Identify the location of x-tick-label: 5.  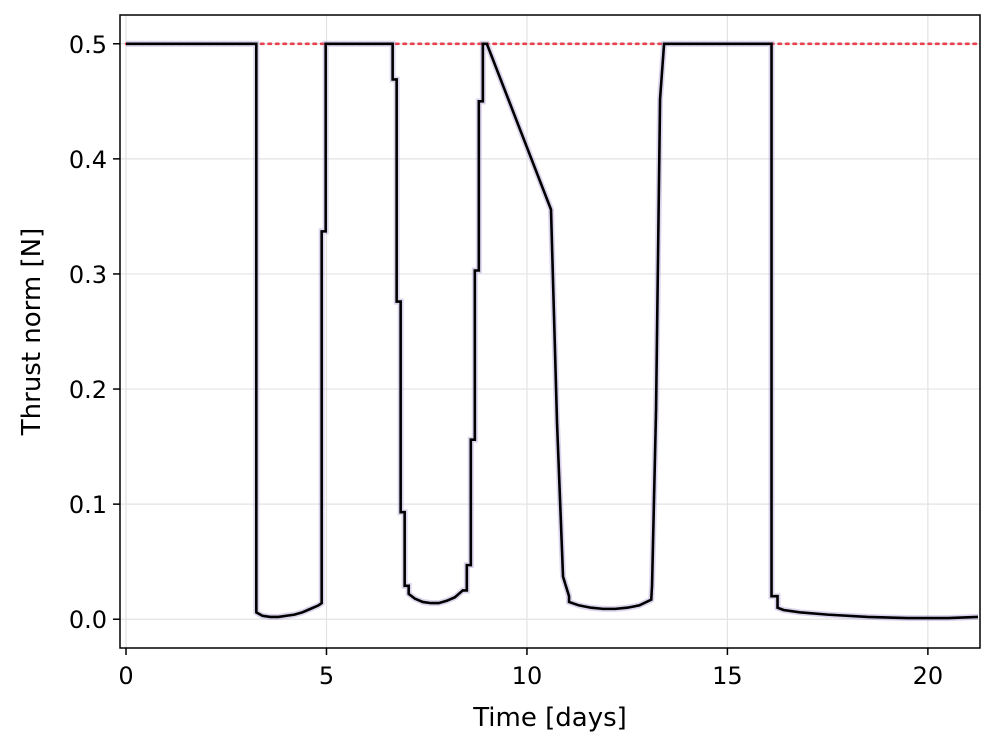
(326, 676).